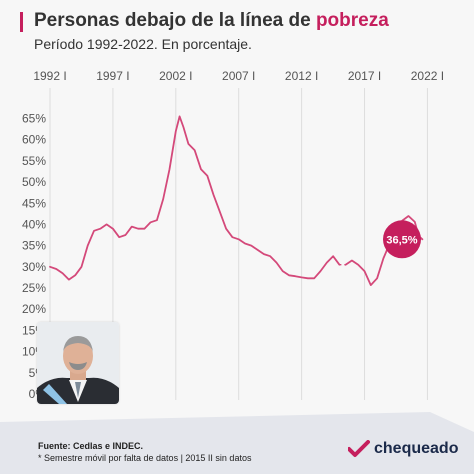 The image size is (474, 474). I want to click on x-tick-label: 2017 I, so click(364, 76).